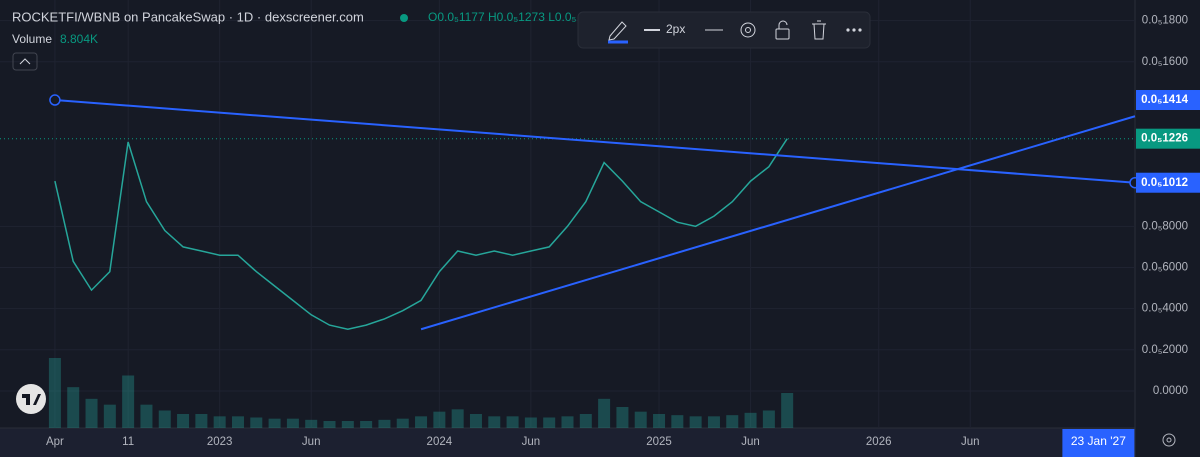 This screenshot has width=1200, height=457. I want to click on y-tick-label: 0.0₅2000, so click(1165, 350).